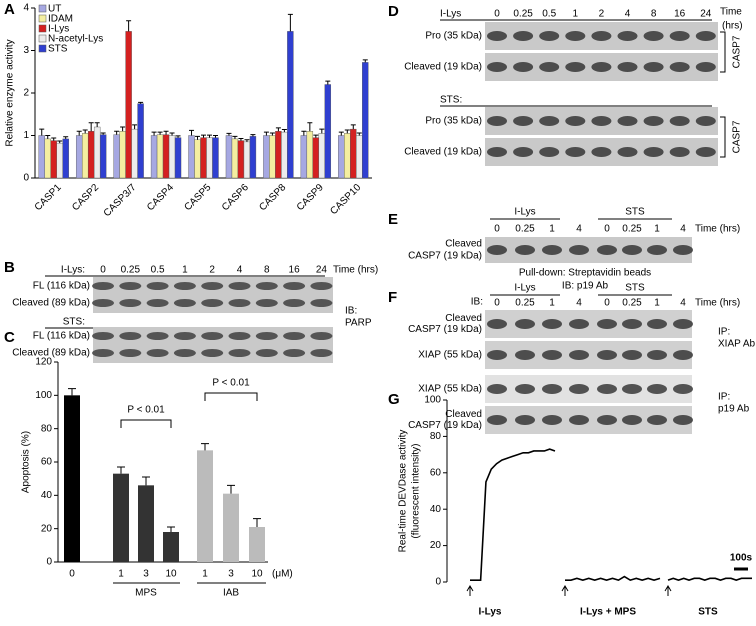 This screenshot has width=756, height=626. What do you see at coordinates (706, 14) in the screenshot?
I see `time-label: 24` at bounding box center [706, 14].